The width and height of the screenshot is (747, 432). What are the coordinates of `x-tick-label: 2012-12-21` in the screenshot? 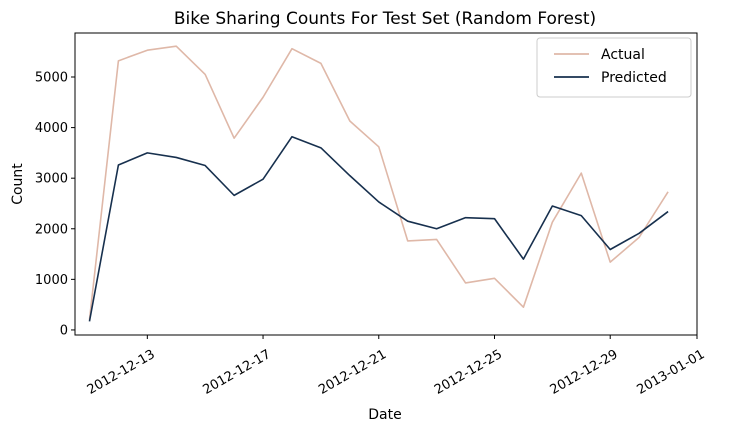 It's located at (352, 372).